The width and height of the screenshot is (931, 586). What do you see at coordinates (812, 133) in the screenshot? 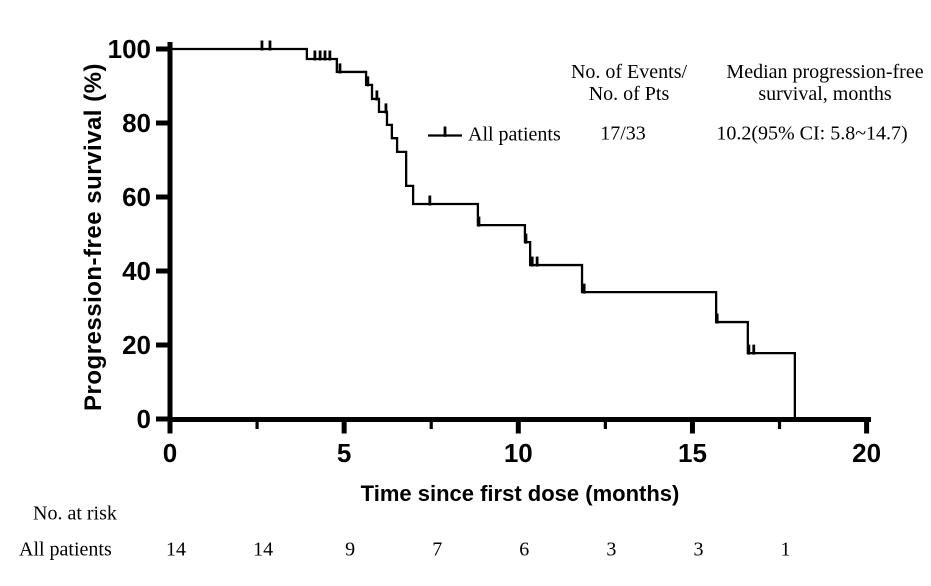
I see `legend-median-value: 10.2(95% CI: 5.8~14.7)` at bounding box center [812, 133].